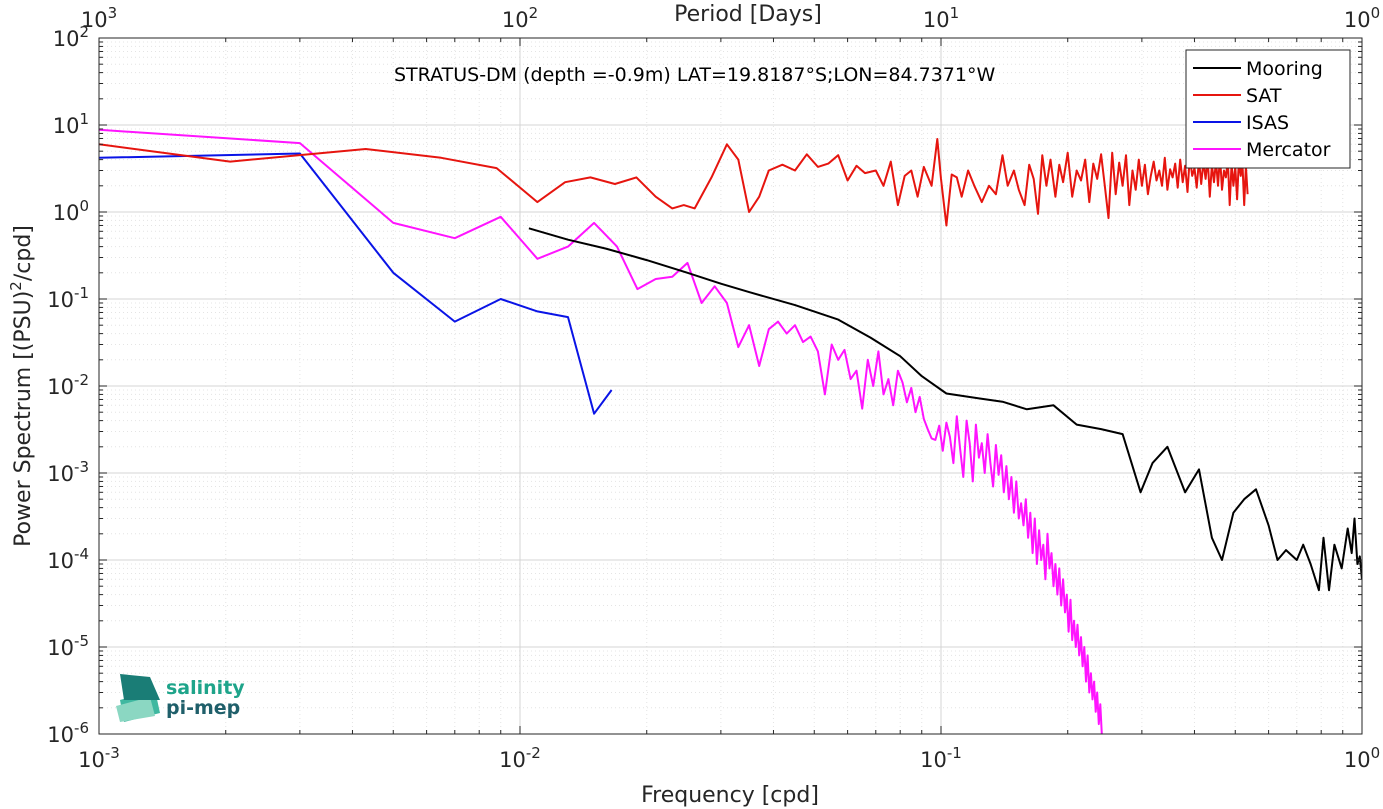 This screenshot has width=1383, height=809. I want to click on y-axis-label: Power Spectrum [(PSU)2/cpd], so click(21, 386).